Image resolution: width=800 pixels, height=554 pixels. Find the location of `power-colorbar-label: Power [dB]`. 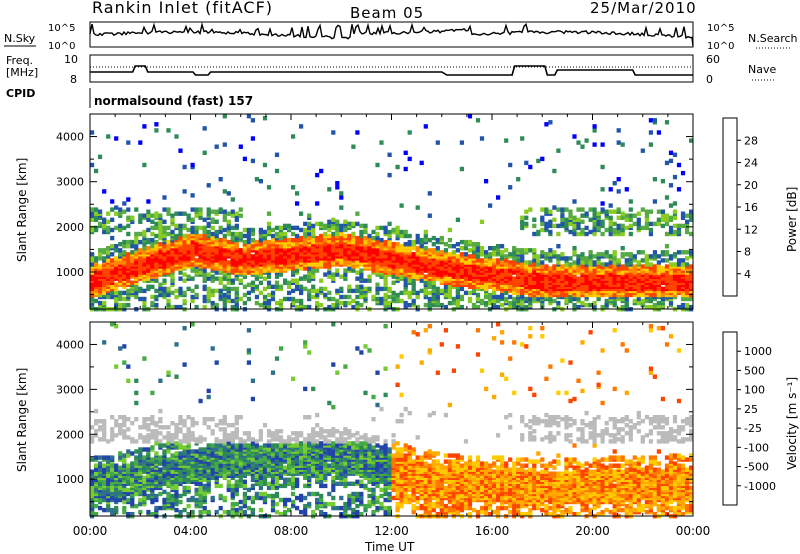

power-colorbar-label: Power [dB] is located at coordinates (792, 219).